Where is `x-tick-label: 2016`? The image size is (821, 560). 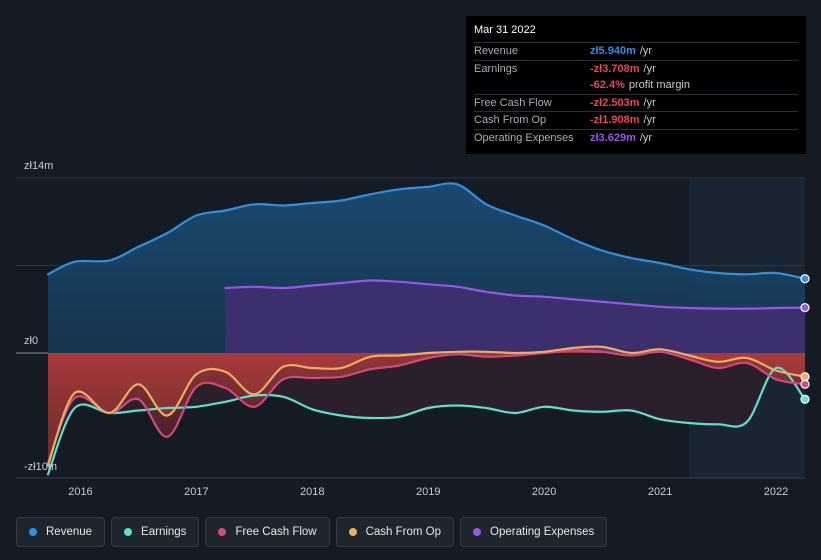
x-tick-label: 2016 is located at coordinates (80, 492).